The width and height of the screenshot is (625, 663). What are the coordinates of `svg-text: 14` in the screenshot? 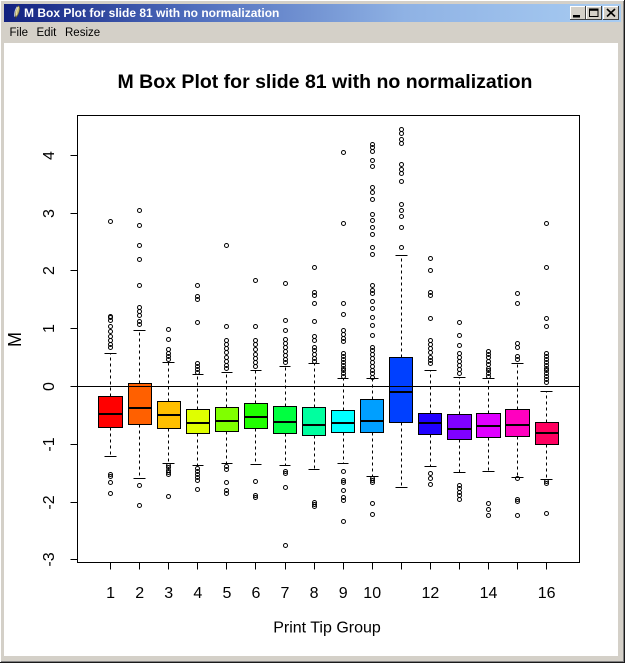 It's located at (489, 593).